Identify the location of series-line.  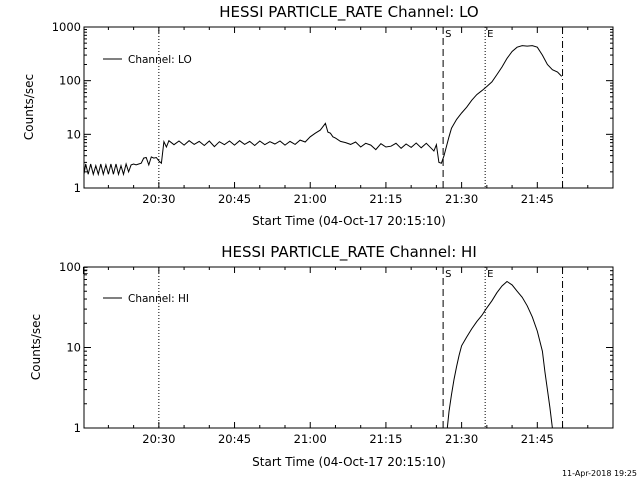
(499, 354).